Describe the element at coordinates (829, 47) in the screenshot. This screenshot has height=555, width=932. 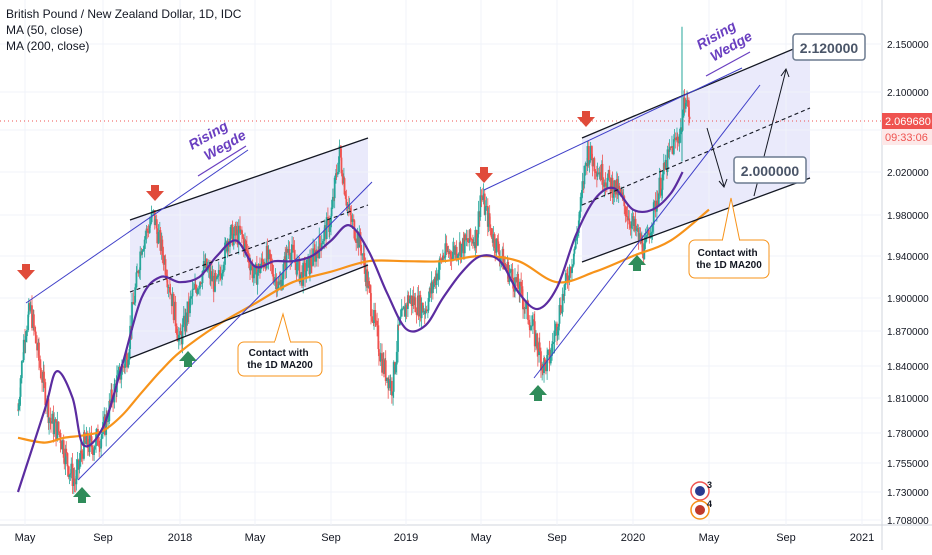
I see `target-high-box` at that location.